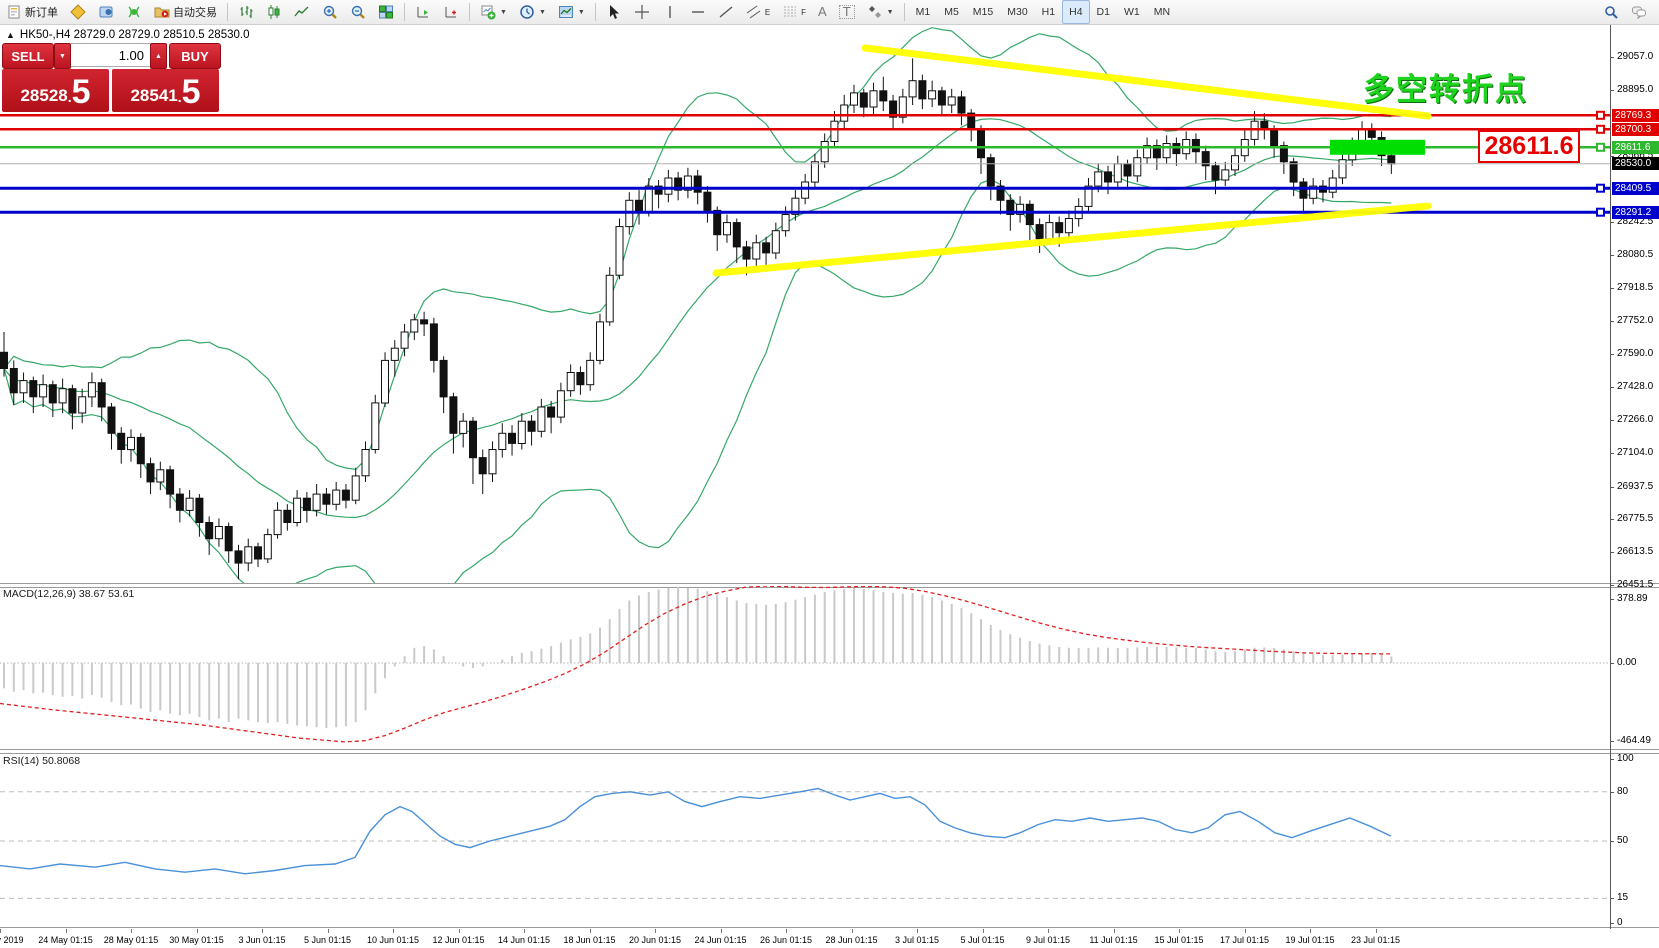  I want to click on collapse-panel-icon: ▲, so click(10, 35).